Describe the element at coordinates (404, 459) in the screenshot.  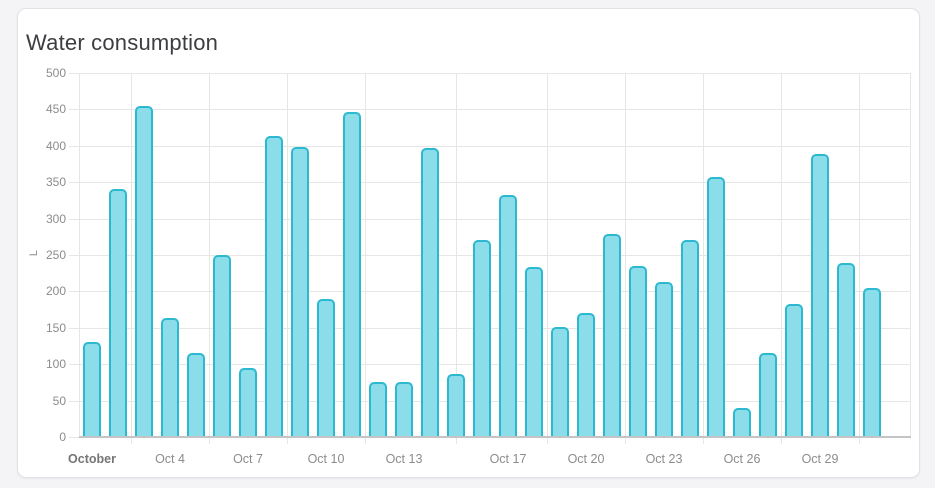
I see `x-tick-label: Oct 13` at that location.